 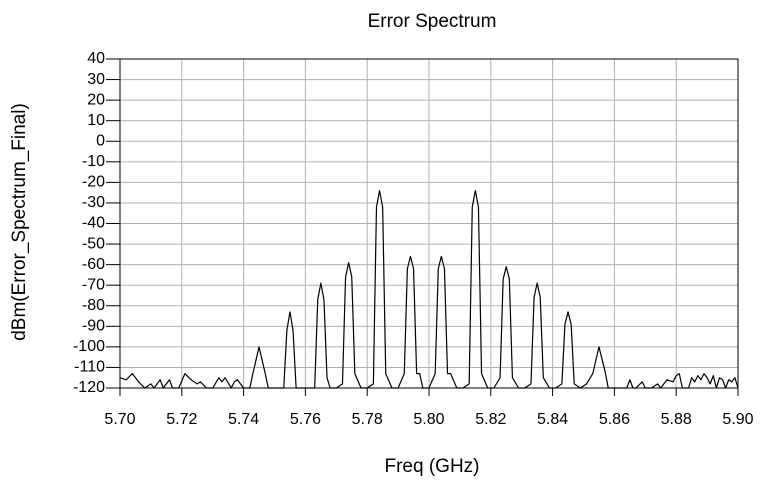 I want to click on y-tick-label: 10, so click(x=96, y=120).